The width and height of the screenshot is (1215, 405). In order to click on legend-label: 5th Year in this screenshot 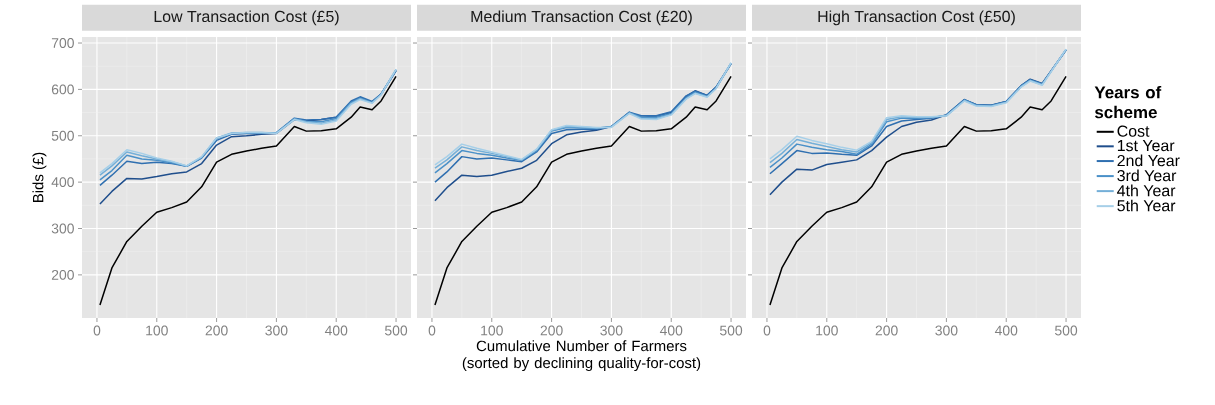, I will do `click(1146, 205)`.